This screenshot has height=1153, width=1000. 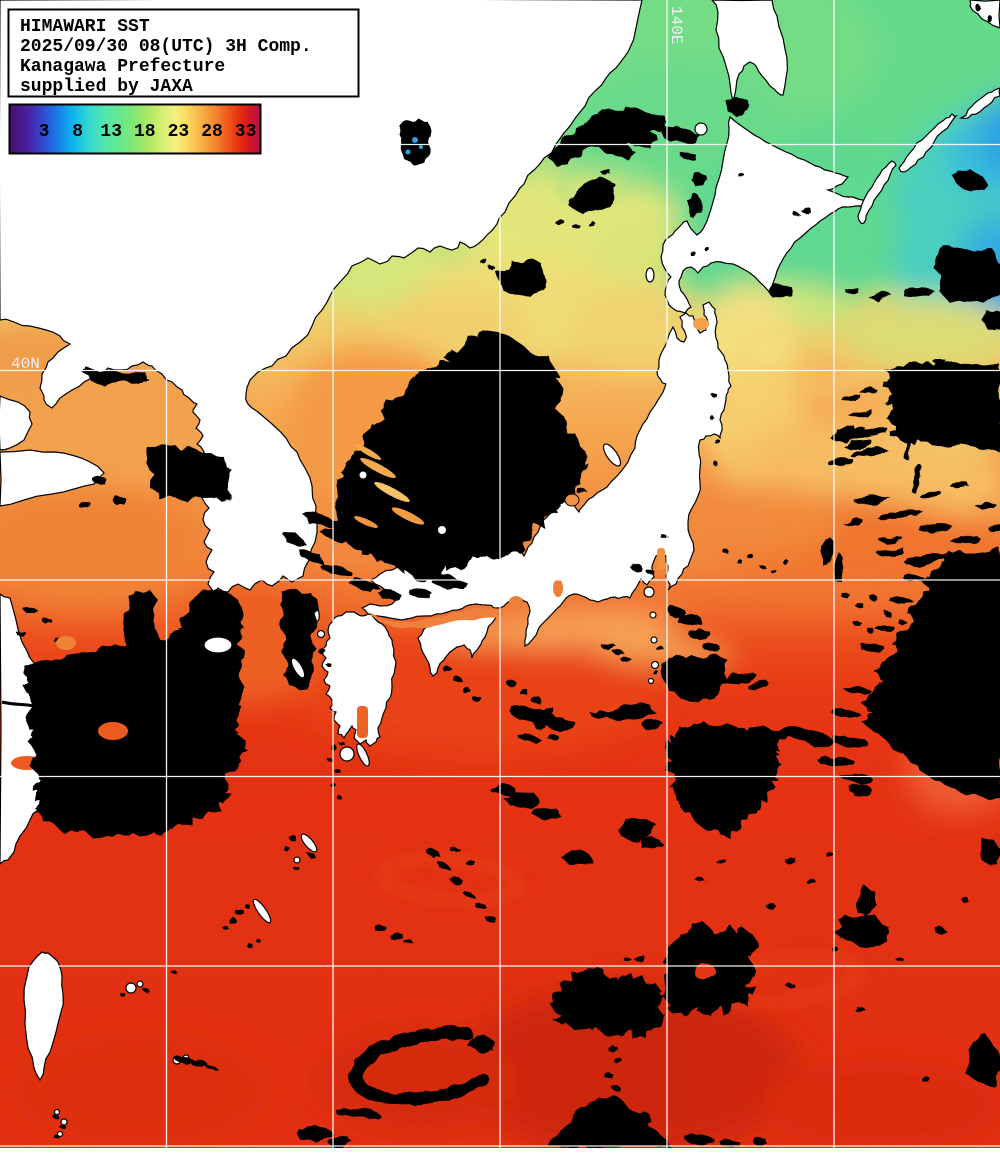 I want to click on svg-text: 40N, so click(x=25, y=364).